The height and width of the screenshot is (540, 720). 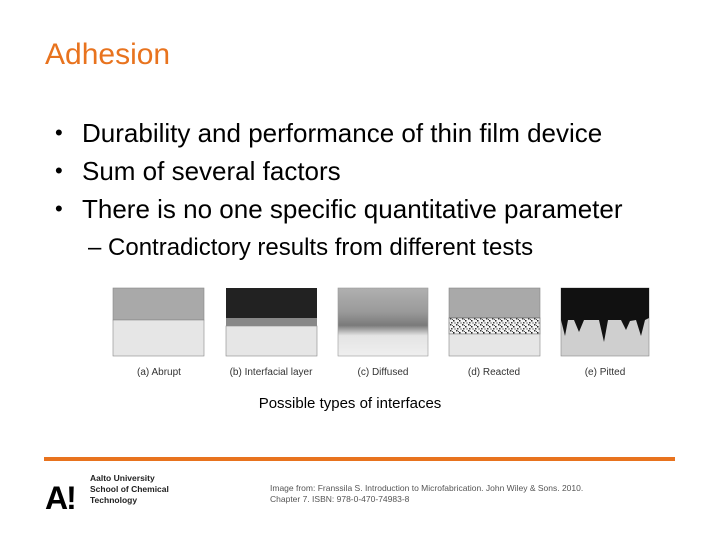 What do you see at coordinates (158, 322) in the screenshot?
I see `panel-abrupt` at bounding box center [158, 322].